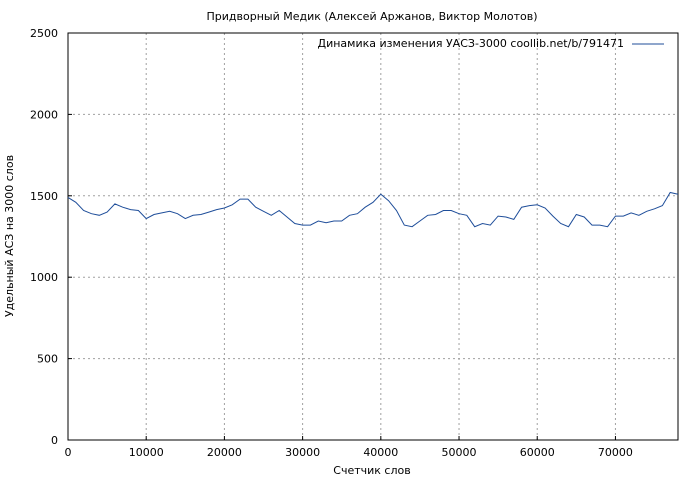 Image resolution: width=700 pixels, height=480 pixels. What do you see at coordinates (44, 277) in the screenshot?
I see `y-tick-label: 1000` at bounding box center [44, 277].